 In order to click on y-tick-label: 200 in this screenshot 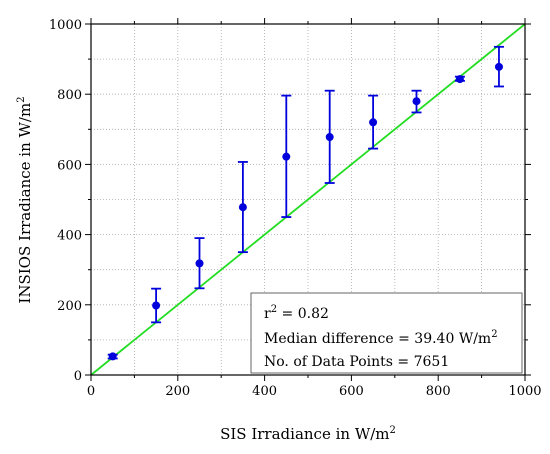, I will do `click(69, 306)`.